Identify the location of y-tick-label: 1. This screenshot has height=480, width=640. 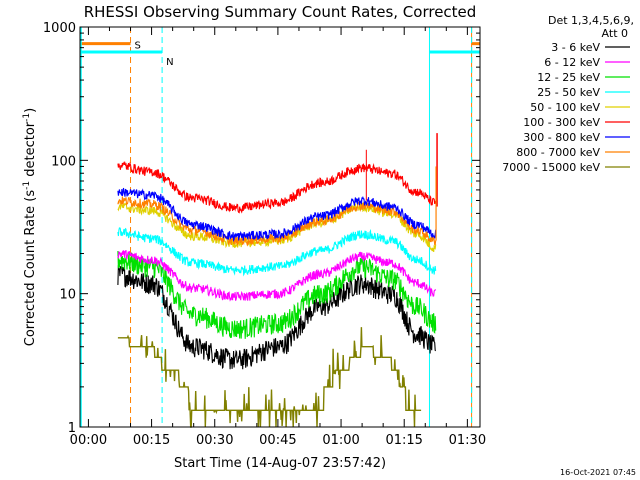
(72, 428).